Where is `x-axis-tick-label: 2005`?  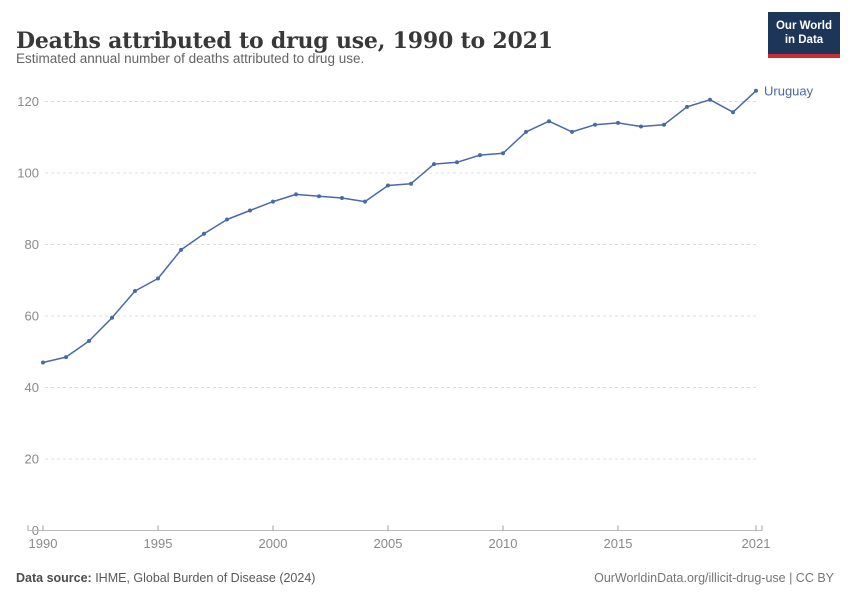
x-axis-tick-label: 2005 is located at coordinates (388, 543).